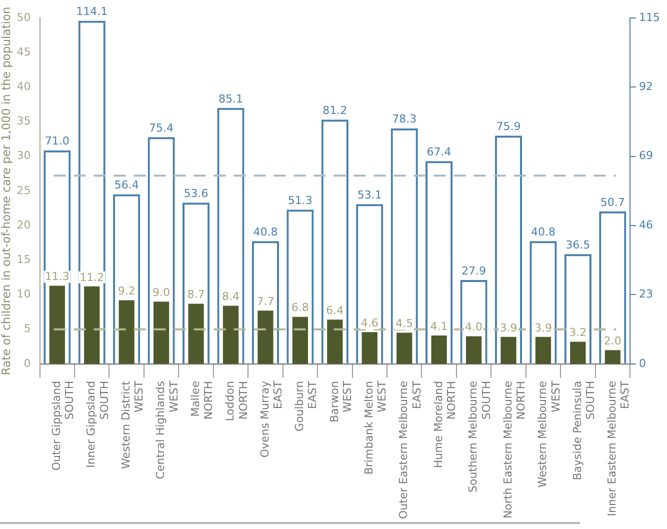 Image resolution: width=667 pixels, height=529 pixels. What do you see at coordinates (271, 419) in the screenshot?
I see `x-tick-label: Ovens Murray EAST` at bounding box center [271, 419].